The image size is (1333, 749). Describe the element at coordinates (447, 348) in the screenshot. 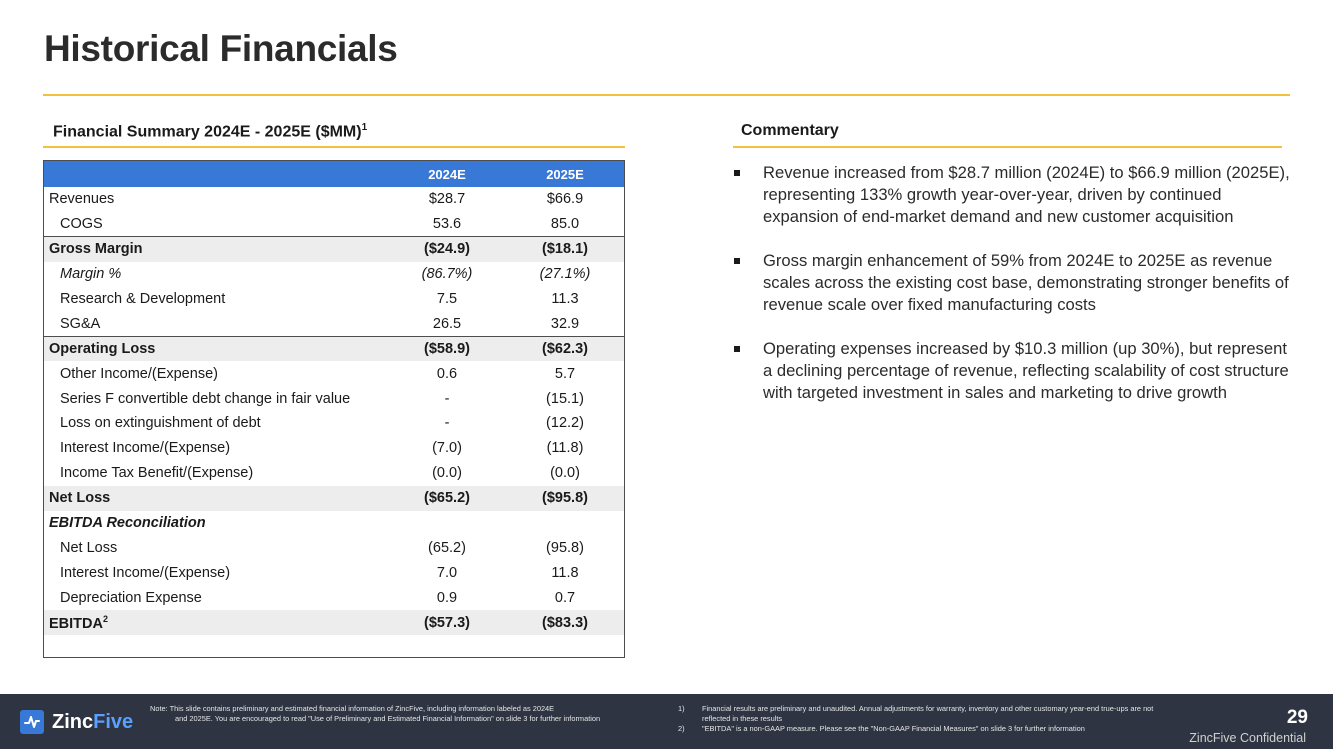

I see `value-2024e: ($58.9)` at that location.